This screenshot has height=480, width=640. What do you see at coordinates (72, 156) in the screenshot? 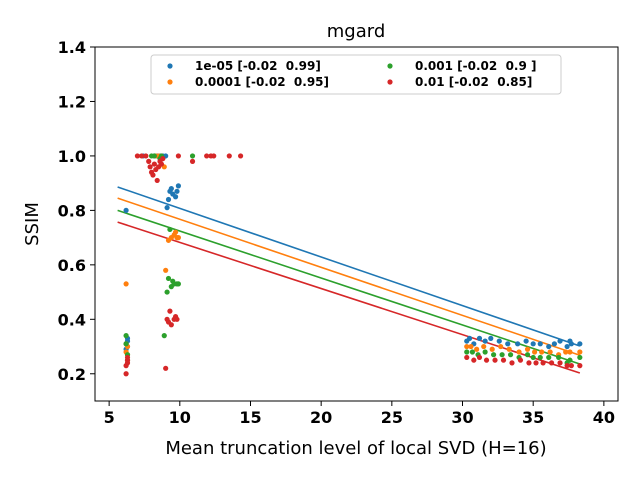
I see `y-tick-label: 1.0` at bounding box center [72, 156].